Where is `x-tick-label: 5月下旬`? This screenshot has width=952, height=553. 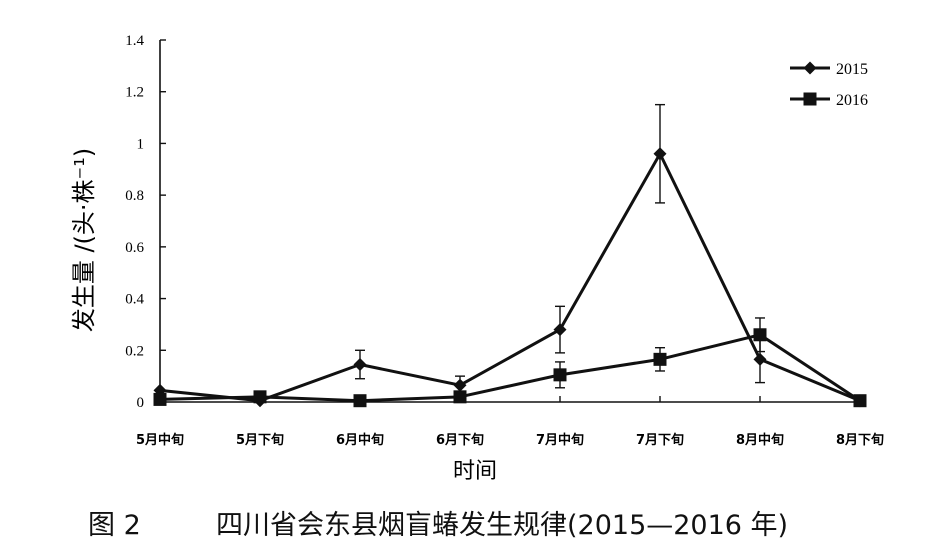
x-tick-label: 5月下旬 is located at coordinates (260, 440).